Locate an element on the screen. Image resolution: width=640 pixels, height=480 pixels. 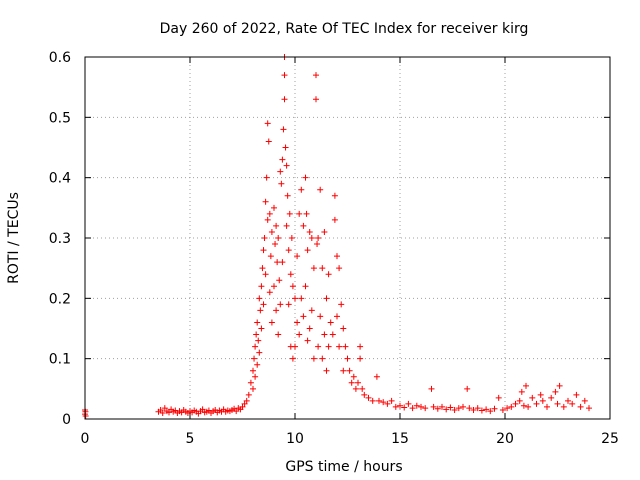
y-tick-label: 0 is located at coordinates (66, 420).